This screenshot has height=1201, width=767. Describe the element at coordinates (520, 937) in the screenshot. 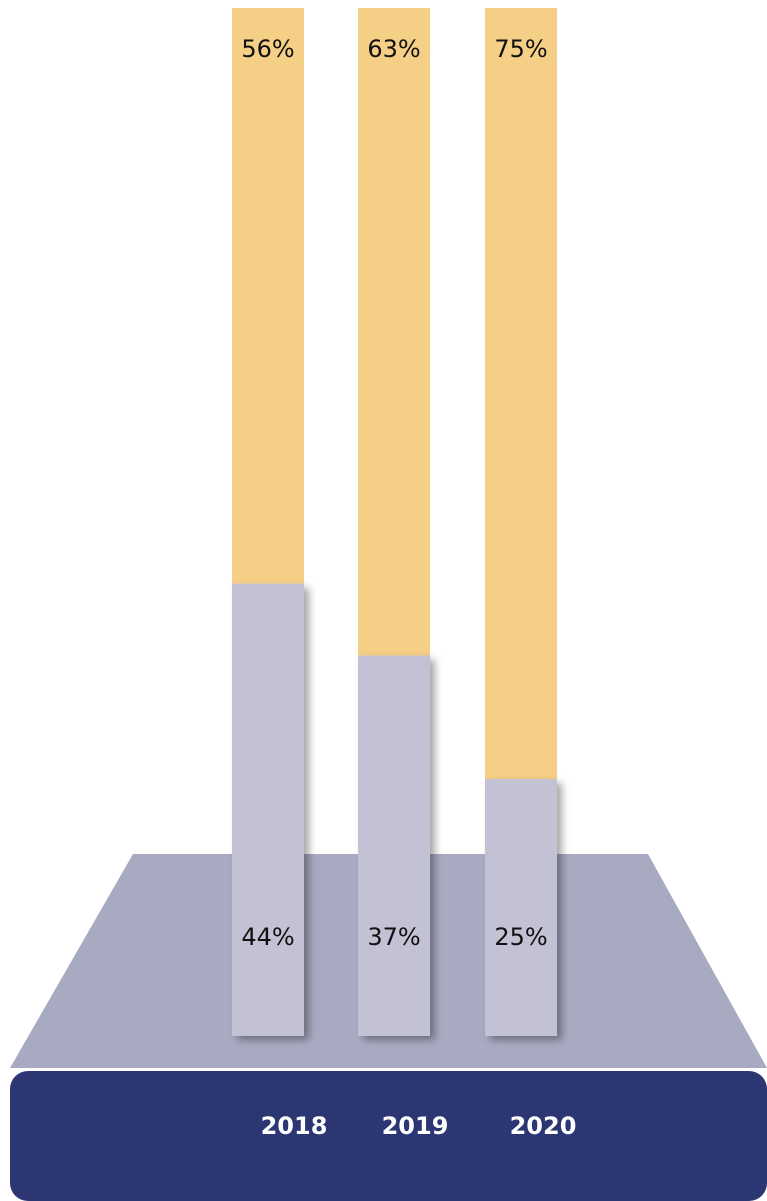

I see `data-label-lower: 25%` at that location.